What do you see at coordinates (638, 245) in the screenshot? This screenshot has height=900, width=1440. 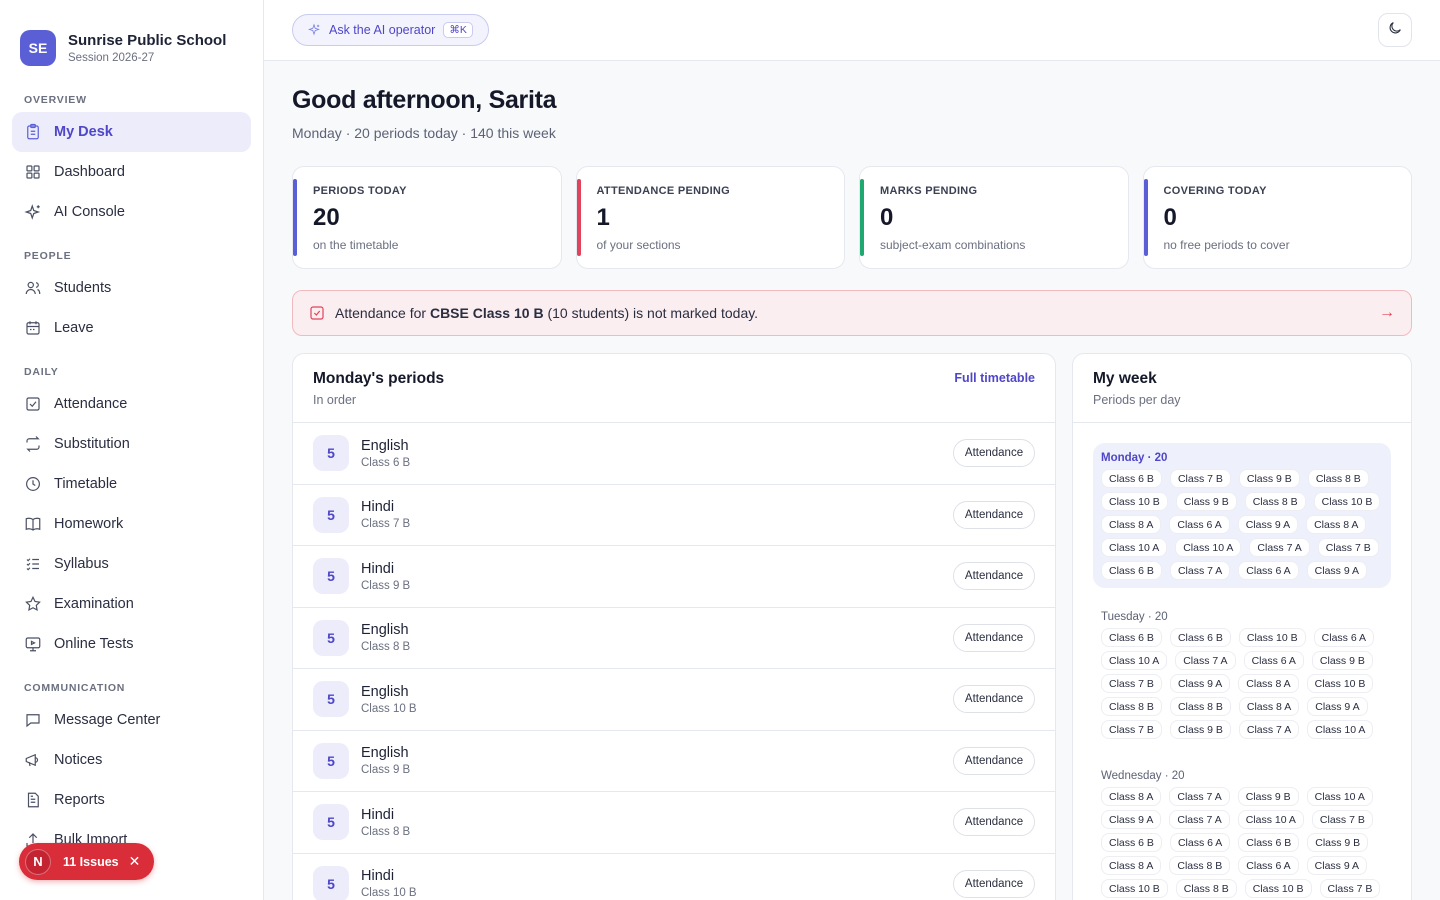 I see `stat-caption: of your sections` at bounding box center [638, 245].